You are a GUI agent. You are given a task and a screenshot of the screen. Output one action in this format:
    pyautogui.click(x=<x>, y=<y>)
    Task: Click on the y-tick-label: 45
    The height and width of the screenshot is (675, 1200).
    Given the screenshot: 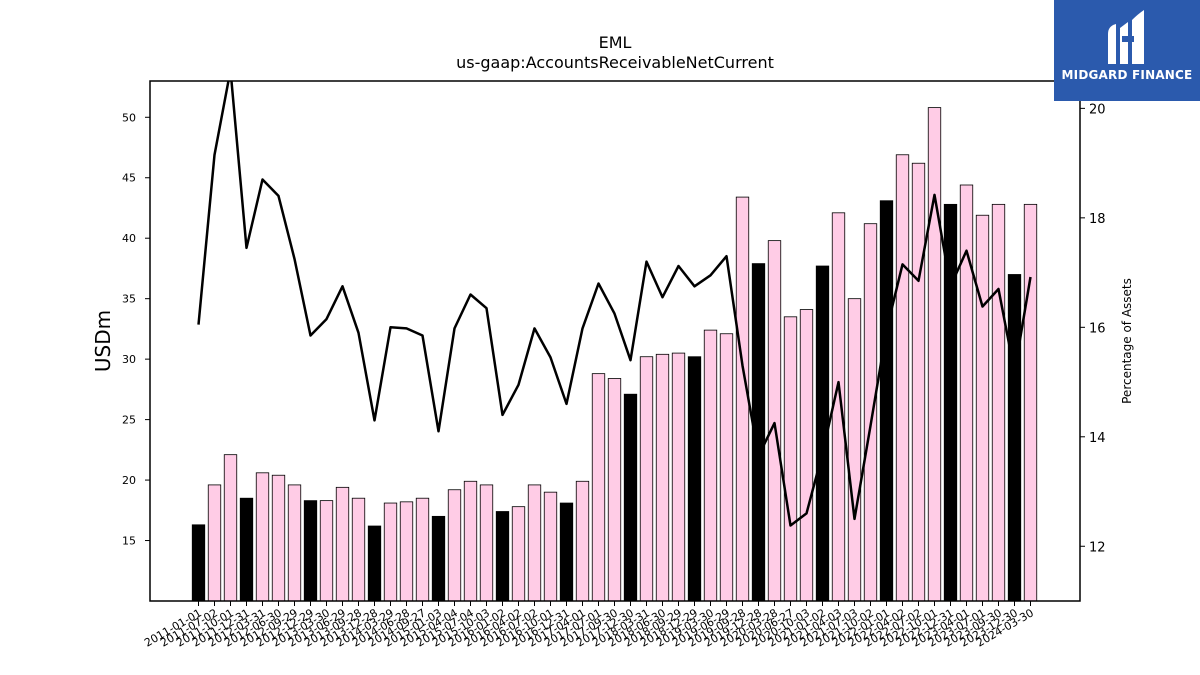 What is the action you would take?
    pyautogui.click(x=129, y=178)
    